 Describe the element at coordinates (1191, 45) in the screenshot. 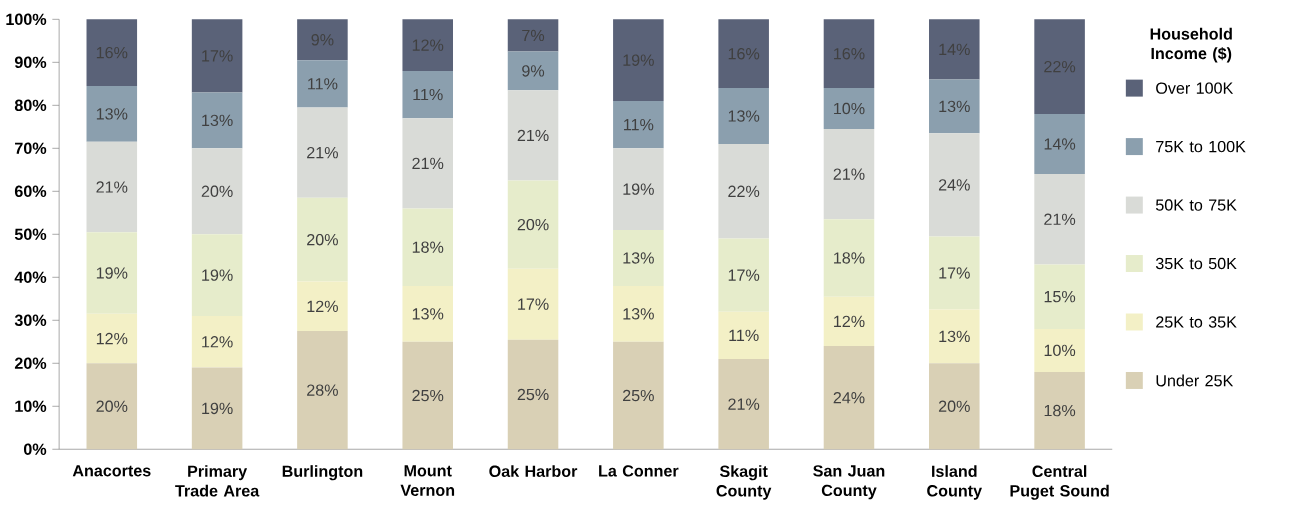

I see `legend-title: Household Income ($)` at that location.